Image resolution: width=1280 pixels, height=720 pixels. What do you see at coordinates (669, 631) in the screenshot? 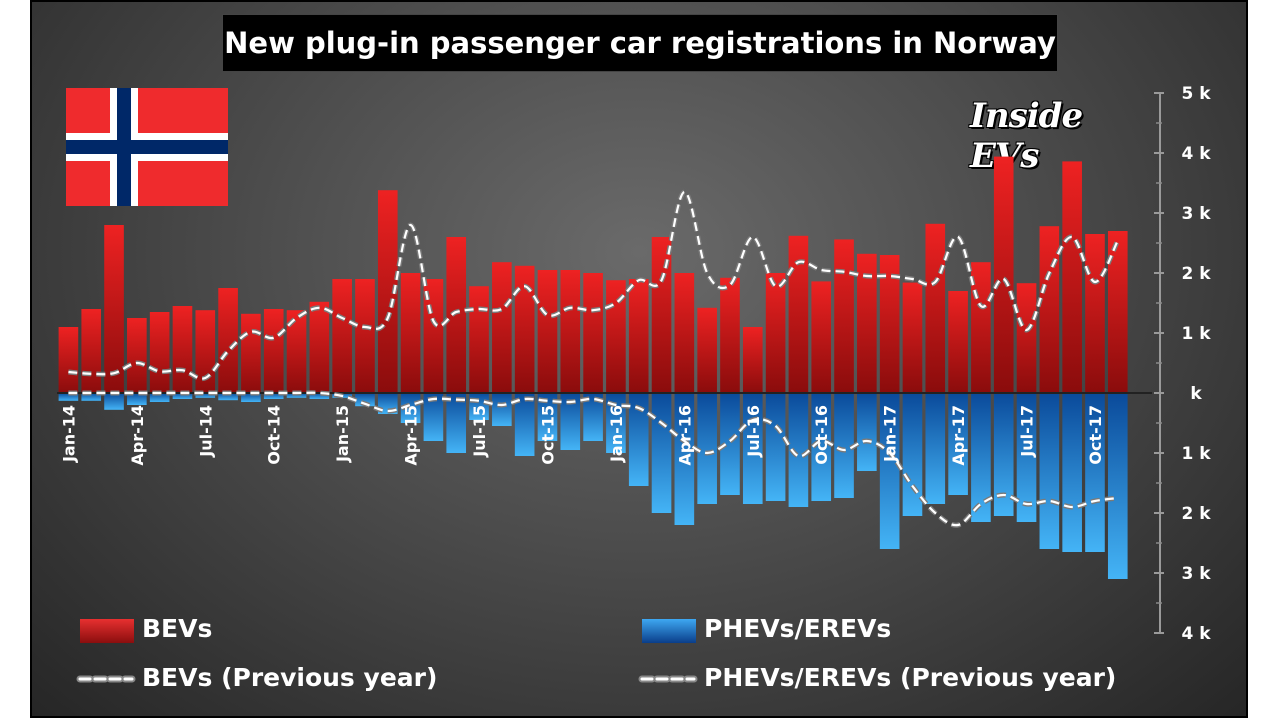
I see `legend-swatch-phev` at bounding box center [669, 631].